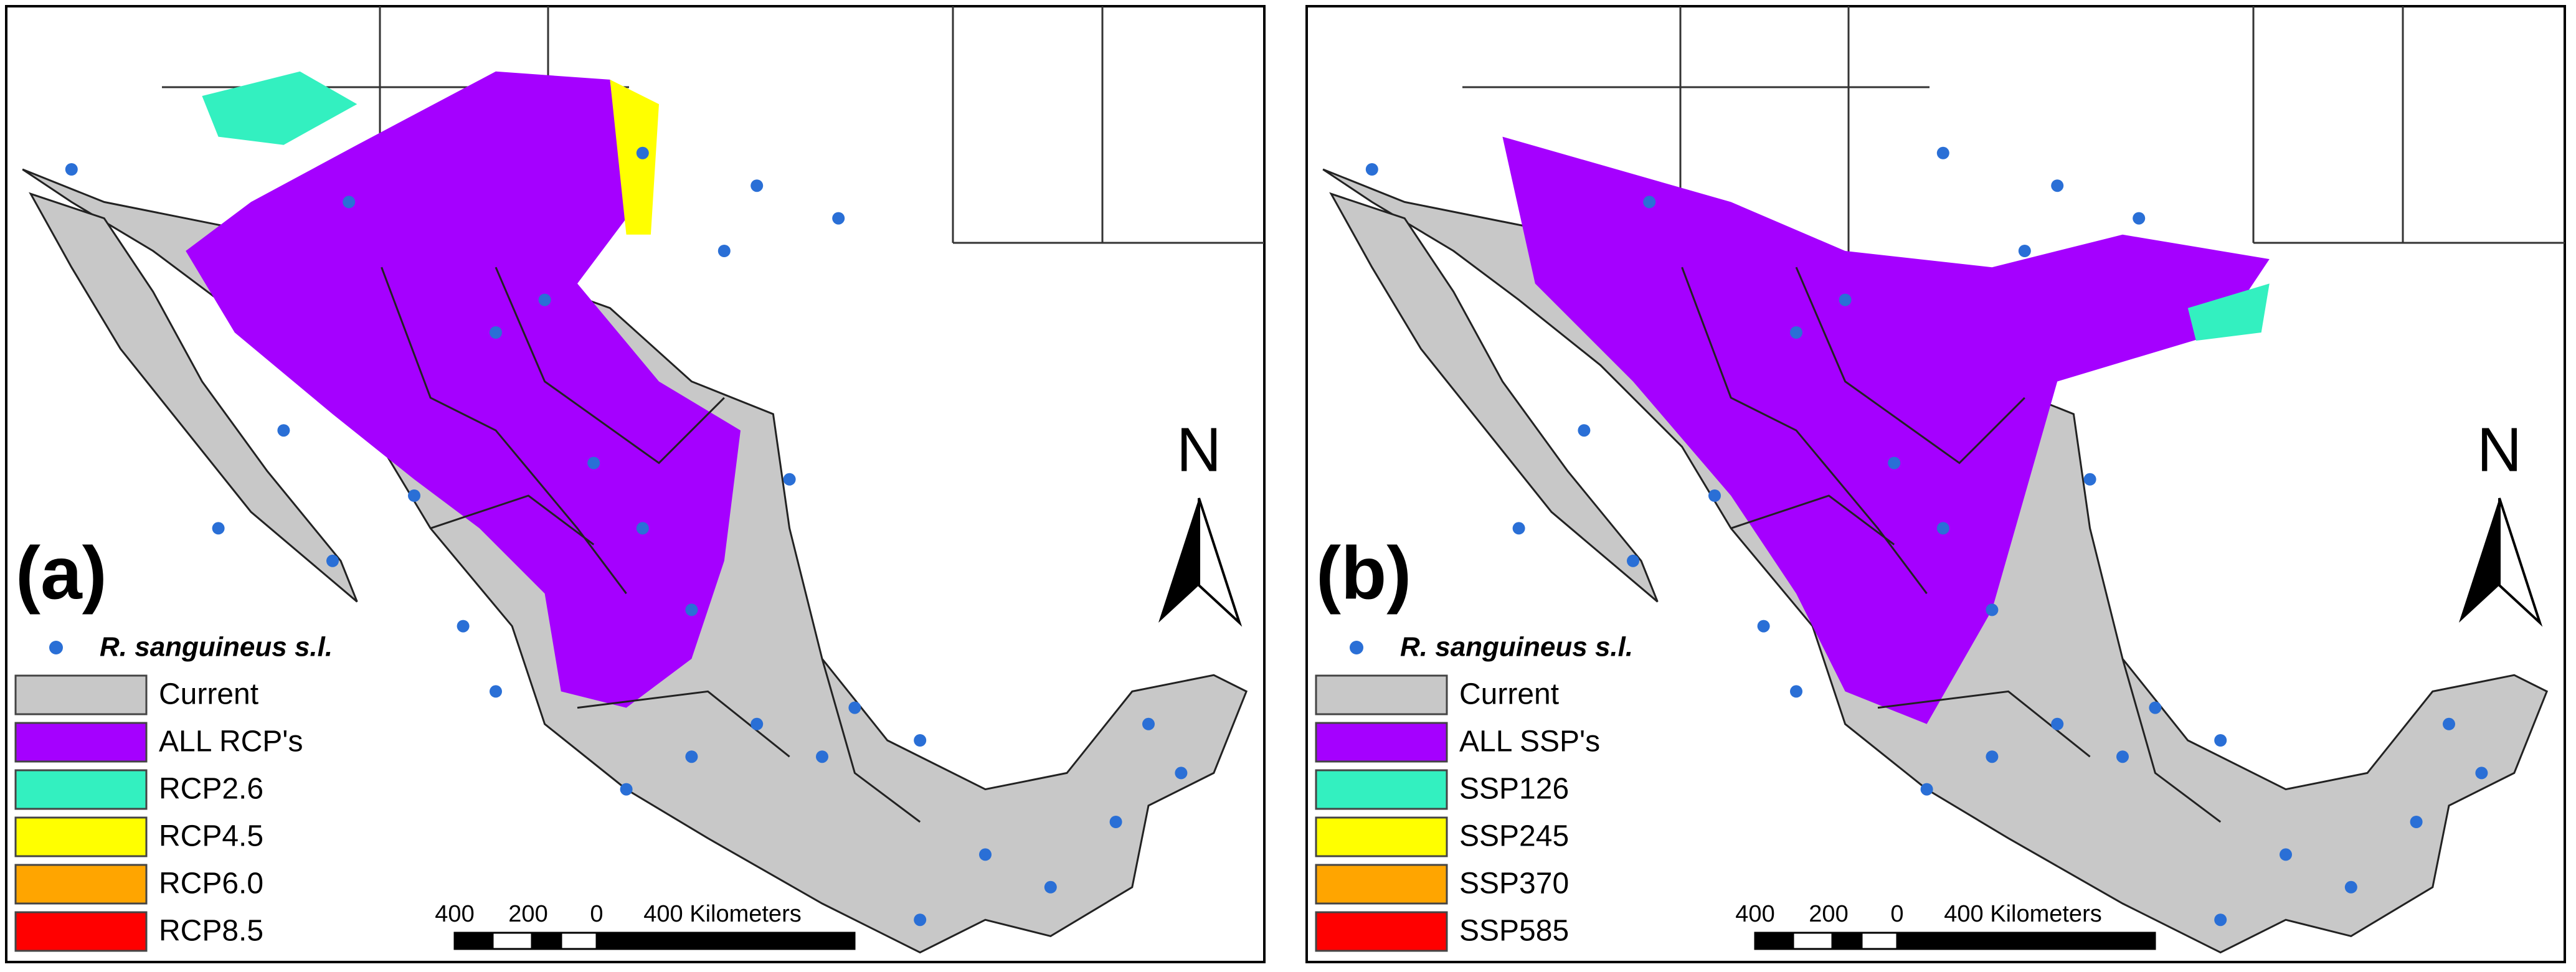  What do you see at coordinates (211, 837) in the screenshot?
I see `legend-label: RCP4.5` at bounding box center [211, 837].